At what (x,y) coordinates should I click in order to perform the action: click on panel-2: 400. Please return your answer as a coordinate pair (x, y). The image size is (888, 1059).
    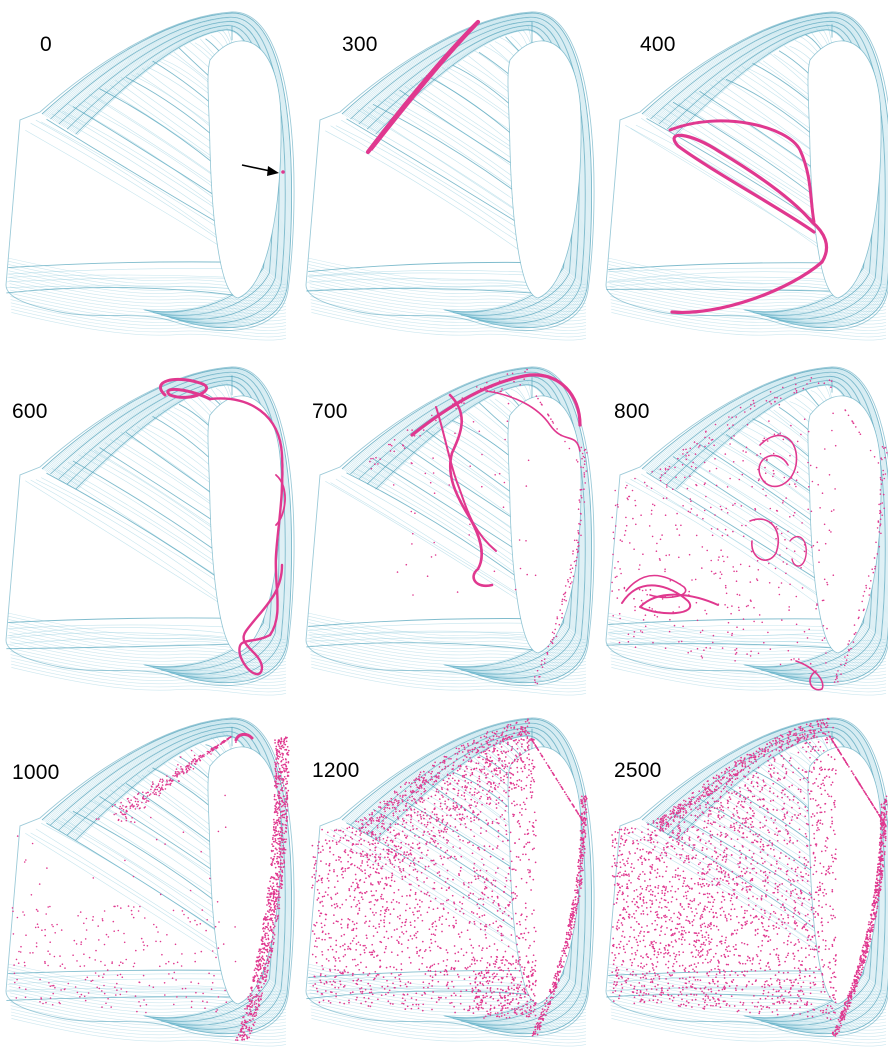
    Looking at the image, I should click on (744, 176).